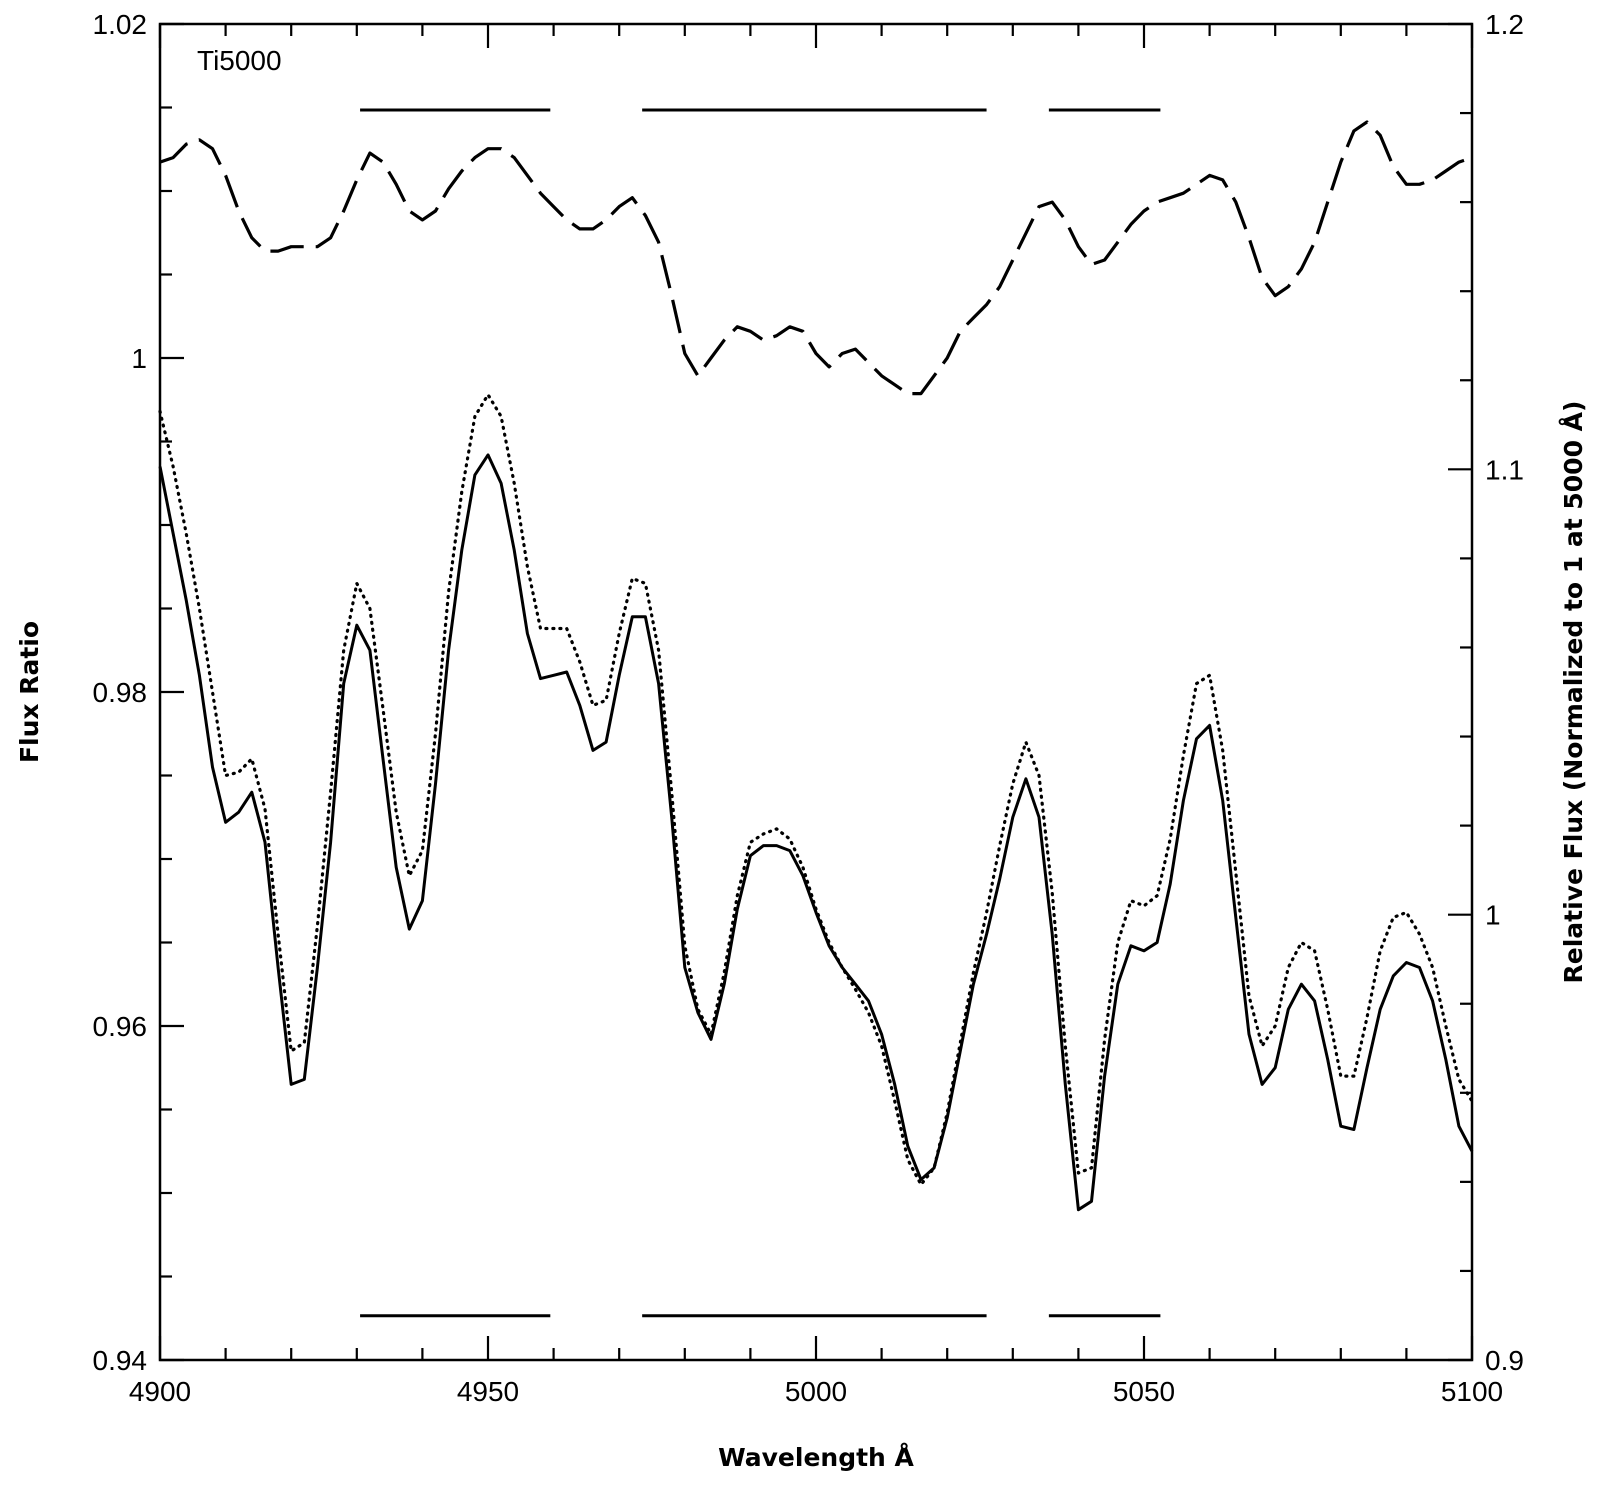  I want to click on y-tick-label: 0.94, so click(120, 1360).